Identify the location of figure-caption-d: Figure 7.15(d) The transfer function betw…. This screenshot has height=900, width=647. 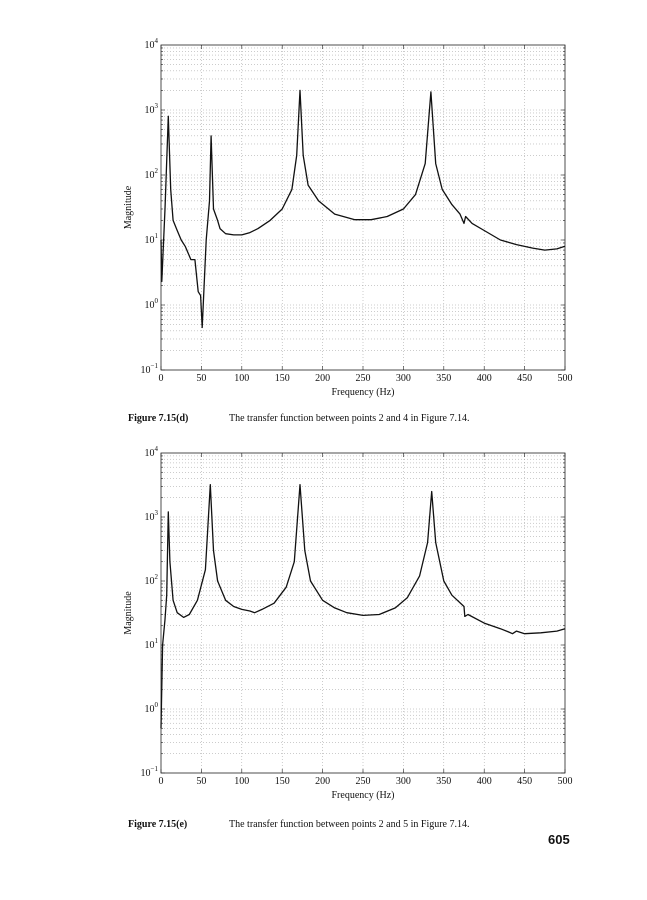
(299, 418).